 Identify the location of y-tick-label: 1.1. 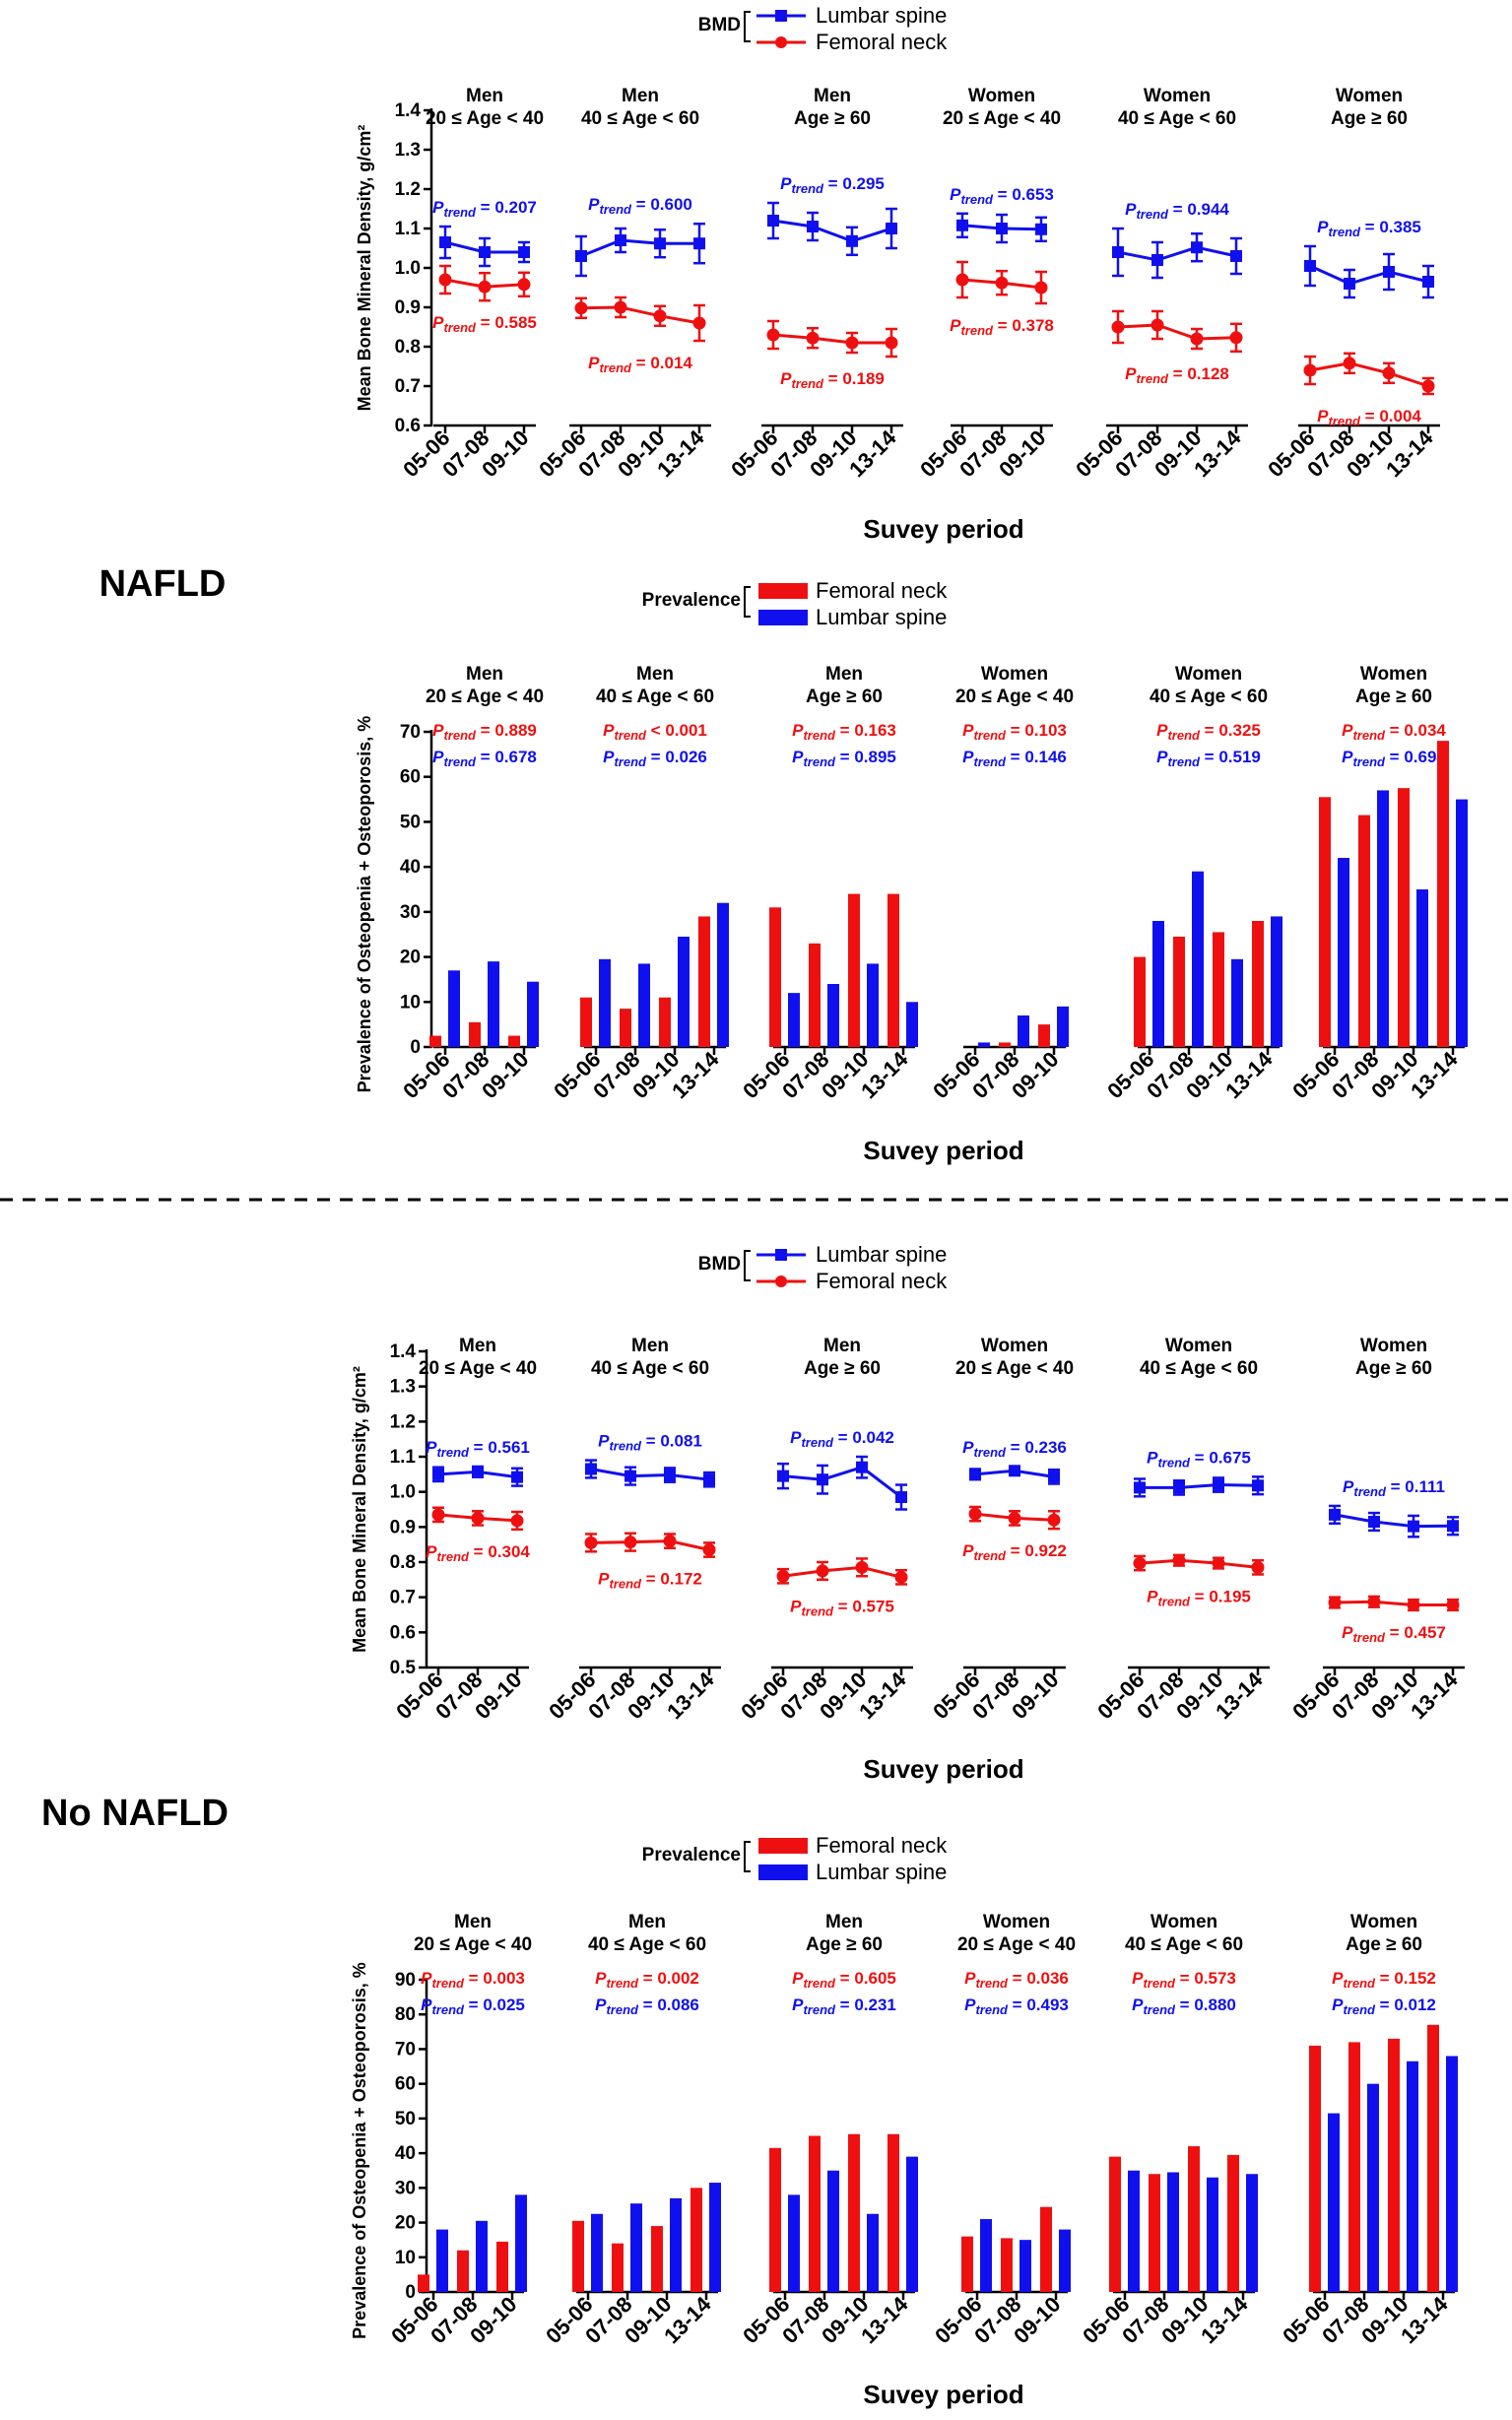
(408, 229).